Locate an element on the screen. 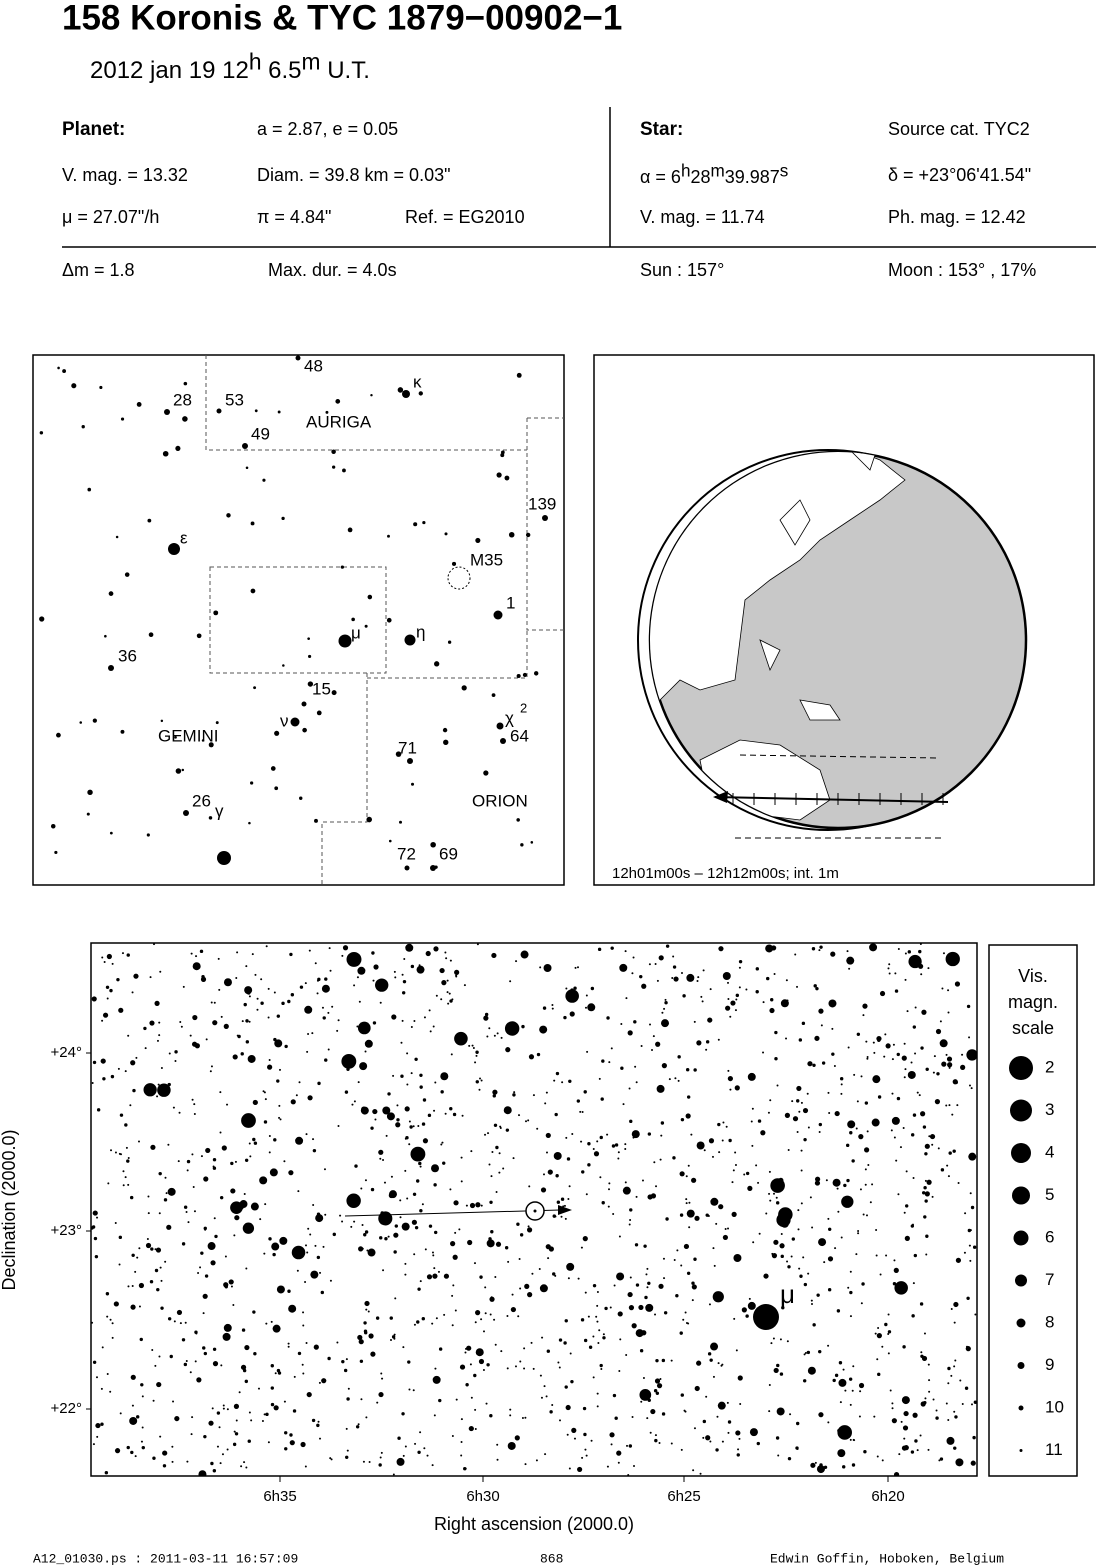 The width and height of the screenshot is (1096, 1568). finder-label: 15 is located at coordinates (321, 688).